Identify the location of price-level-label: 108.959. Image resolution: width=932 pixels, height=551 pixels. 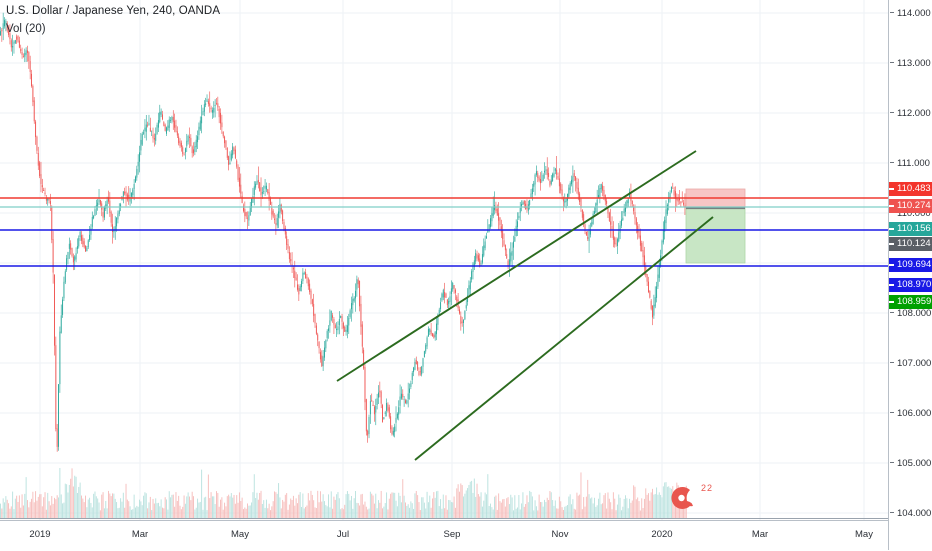
(910, 302).